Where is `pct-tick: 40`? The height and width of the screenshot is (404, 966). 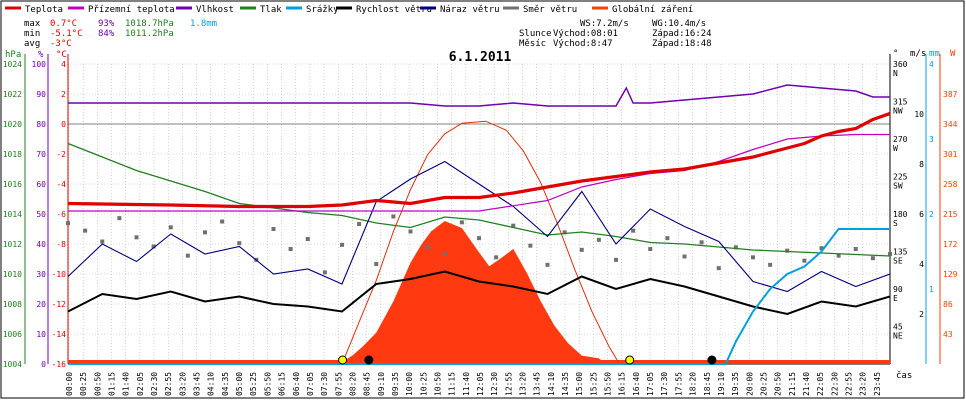
pct-tick: 40 is located at coordinates (41, 244).